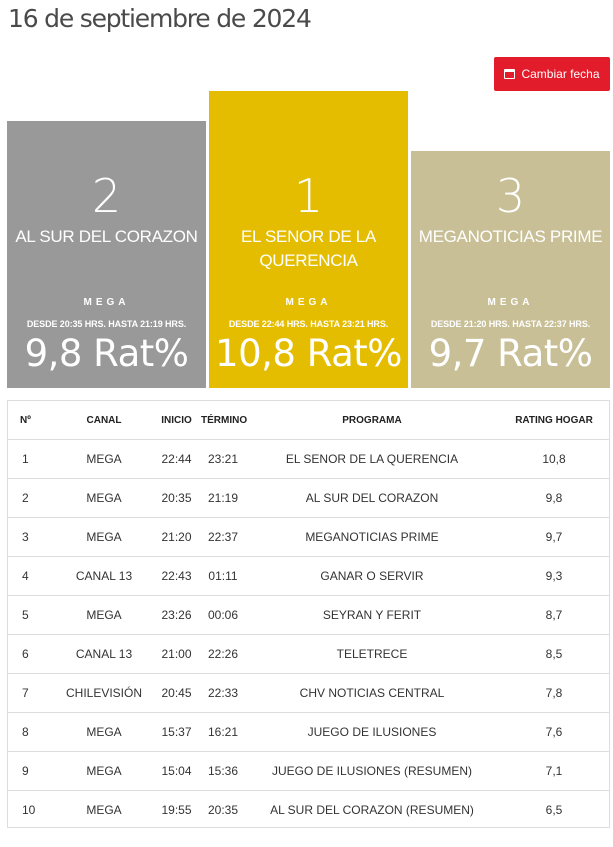 Image resolution: width=613 pixels, height=847 pixels. I want to click on rating-value: 9,8 Rat%, so click(106, 353).